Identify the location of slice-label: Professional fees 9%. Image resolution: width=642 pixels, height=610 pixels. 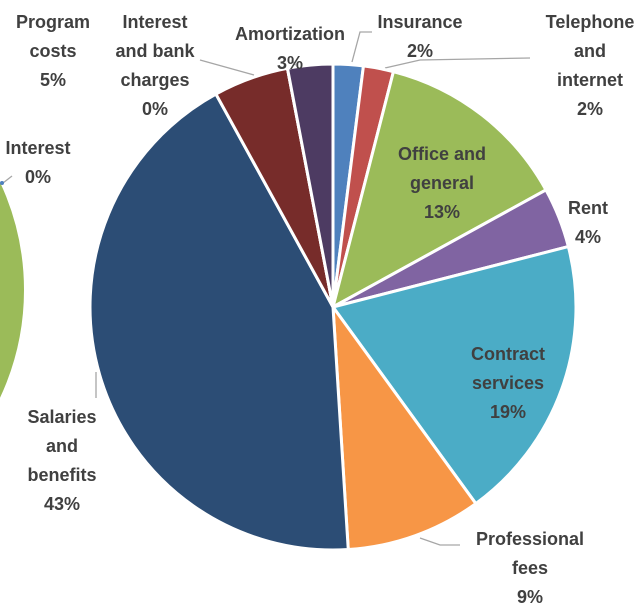
(530, 567).